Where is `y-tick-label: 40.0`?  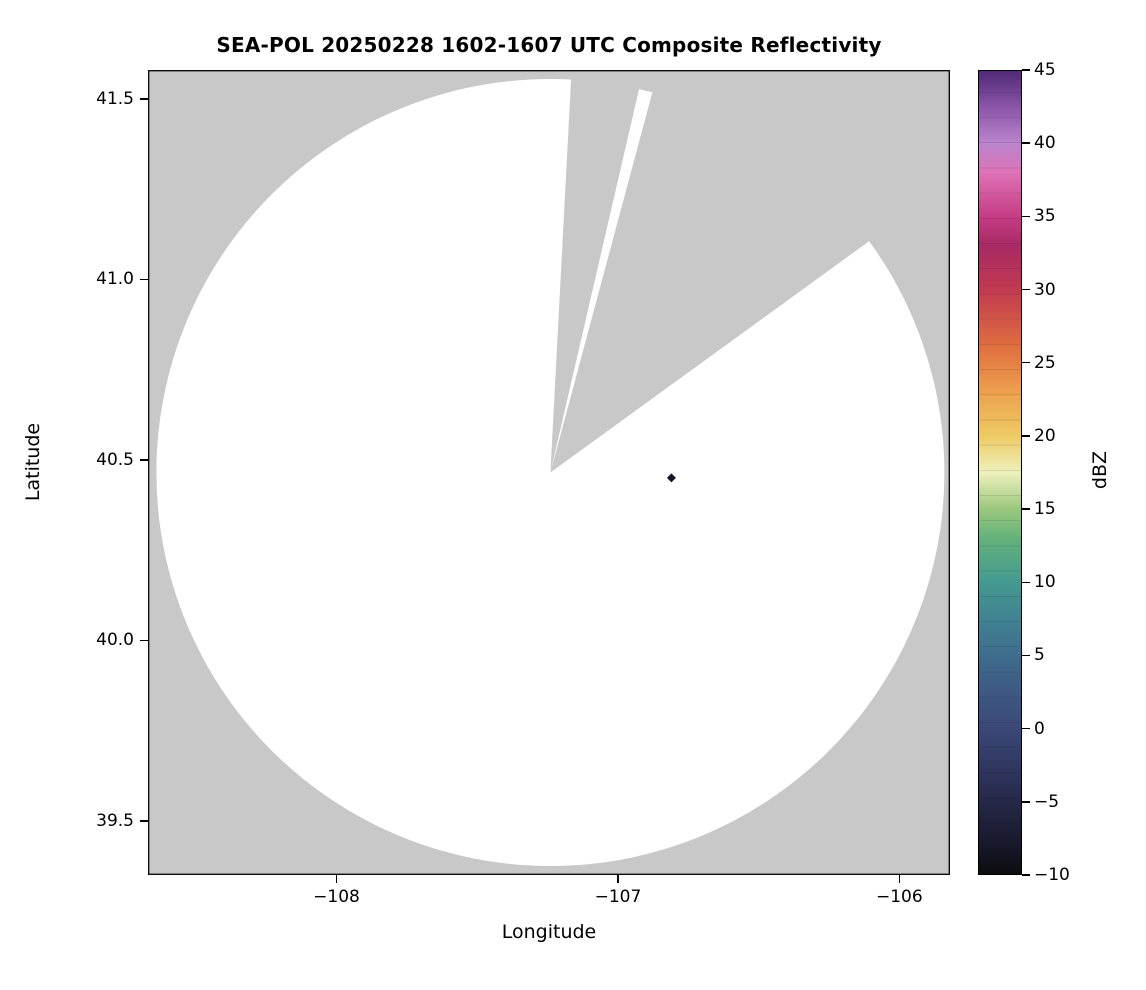 y-tick-label: 40.0 is located at coordinates (115, 640).